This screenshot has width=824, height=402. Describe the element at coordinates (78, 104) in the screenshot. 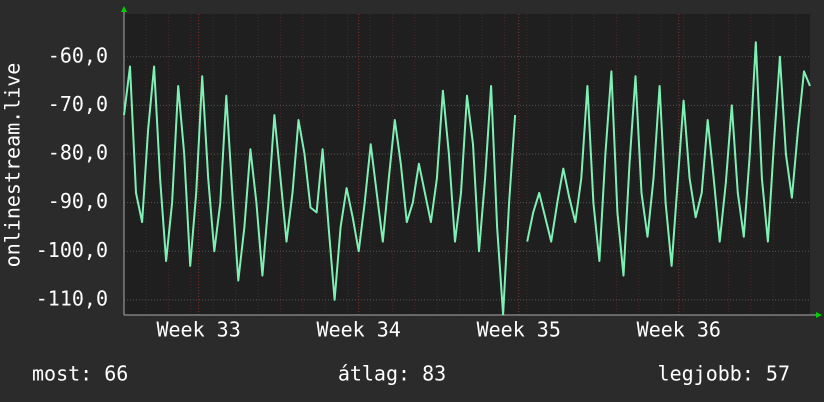

I see `y-tick-label: -70,0` at that location.